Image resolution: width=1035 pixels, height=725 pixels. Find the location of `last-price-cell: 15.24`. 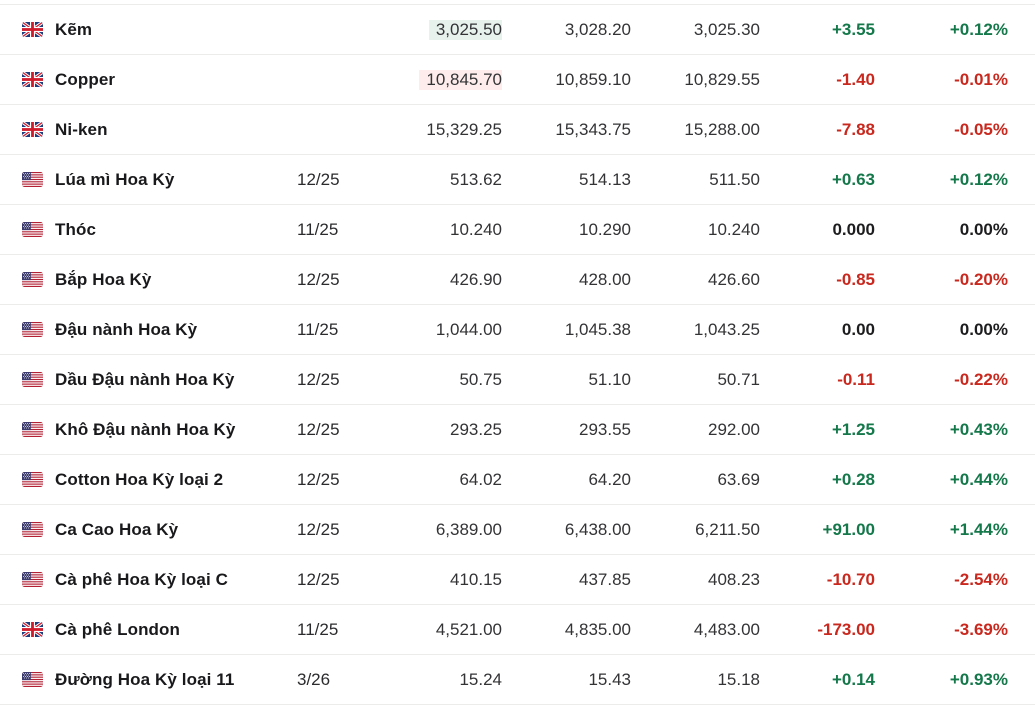

last-price-cell: 15.24 is located at coordinates (434, 680).